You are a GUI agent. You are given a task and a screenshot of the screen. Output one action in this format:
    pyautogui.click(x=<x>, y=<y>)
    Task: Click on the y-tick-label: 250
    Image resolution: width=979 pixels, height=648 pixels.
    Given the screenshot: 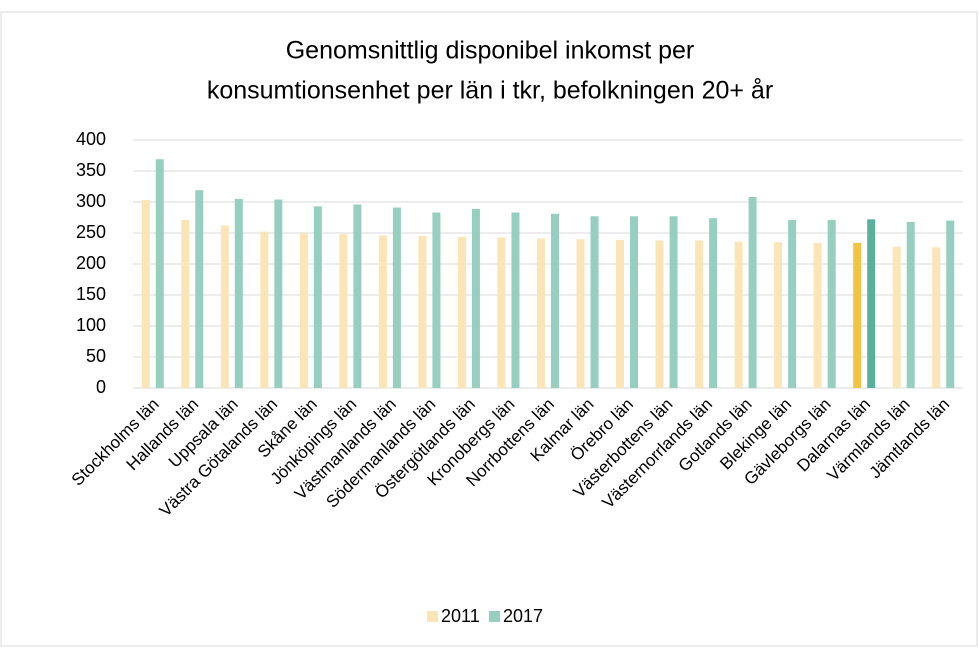 What is the action you would take?
    pyautogui.click(x=91, y=232)
    